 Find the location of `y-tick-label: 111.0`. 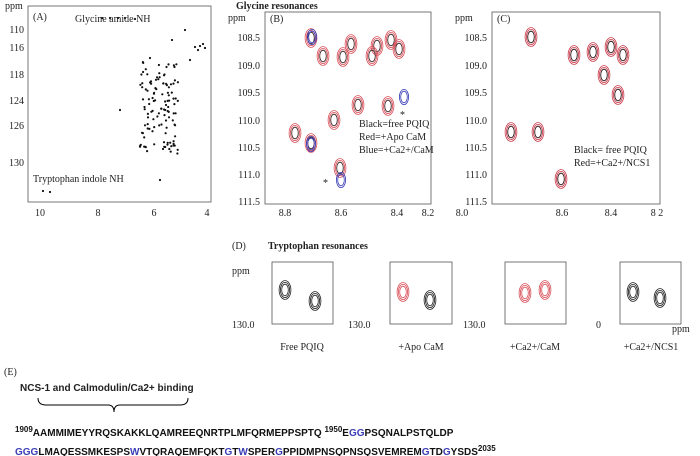

y-tick-label: 111.0 is located at coordinates (249, 175).